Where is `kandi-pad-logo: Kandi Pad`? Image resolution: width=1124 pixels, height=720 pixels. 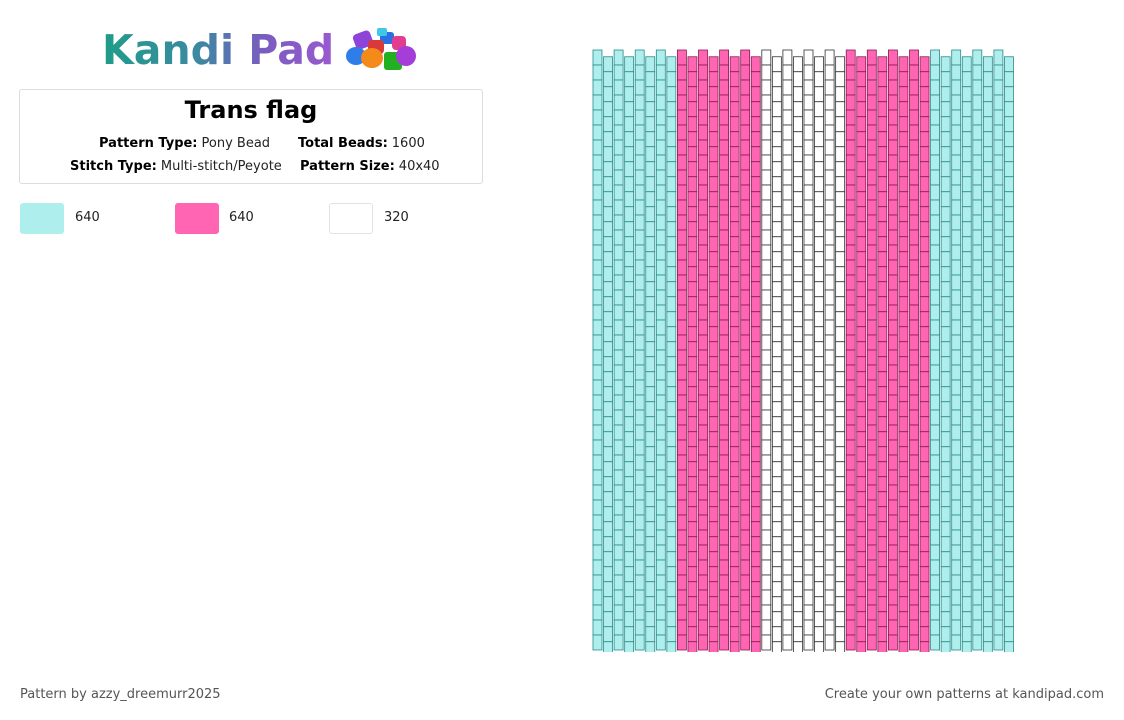 kandi-pad-logo: Kandi Pad is located at coordinates (261, 50).